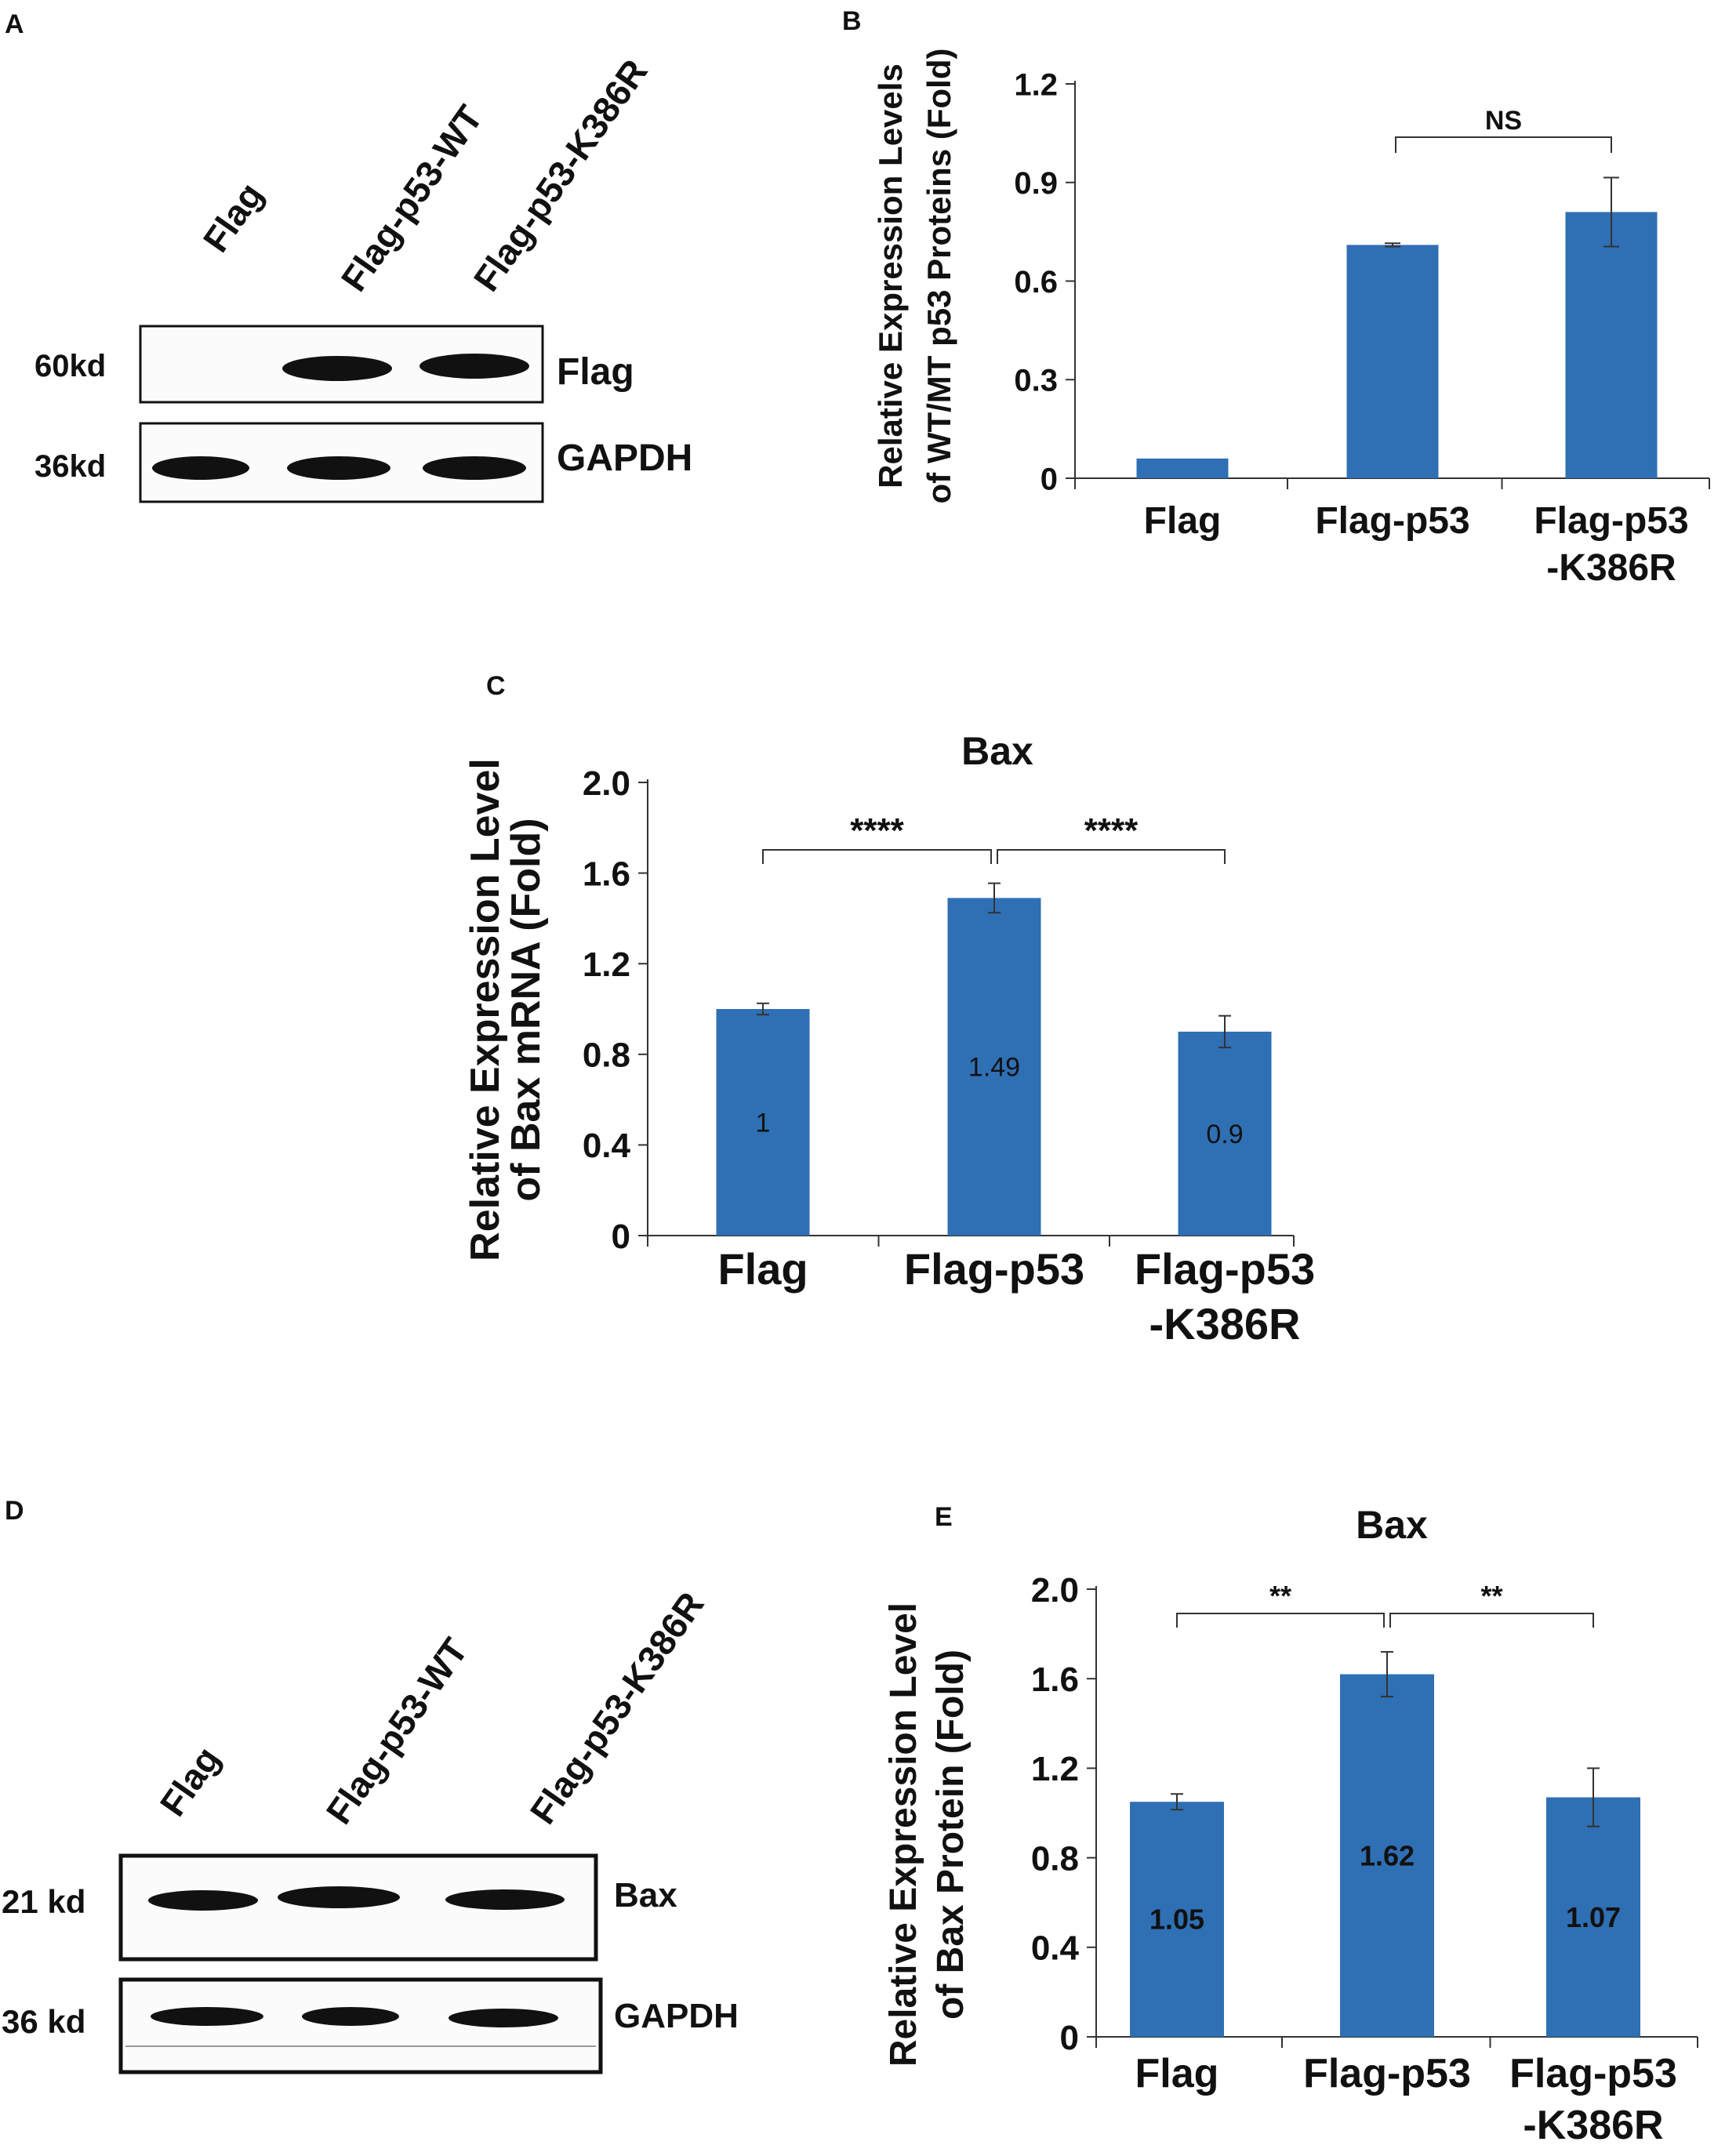 This screenshot has width=1736, height=2156. What do you see at coordinates (412, 198) in the screenshot?
I see `panel-a-lane-label: Flag-p53-WT` at bounding box center [412, 198].